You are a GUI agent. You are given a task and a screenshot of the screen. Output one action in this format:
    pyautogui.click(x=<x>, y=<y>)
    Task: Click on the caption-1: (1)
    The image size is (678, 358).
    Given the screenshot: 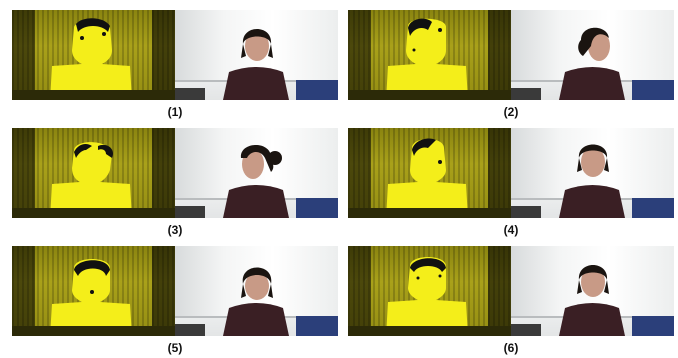 What is the action you would take?
    pyautogui.click(x=175, y=112)
    